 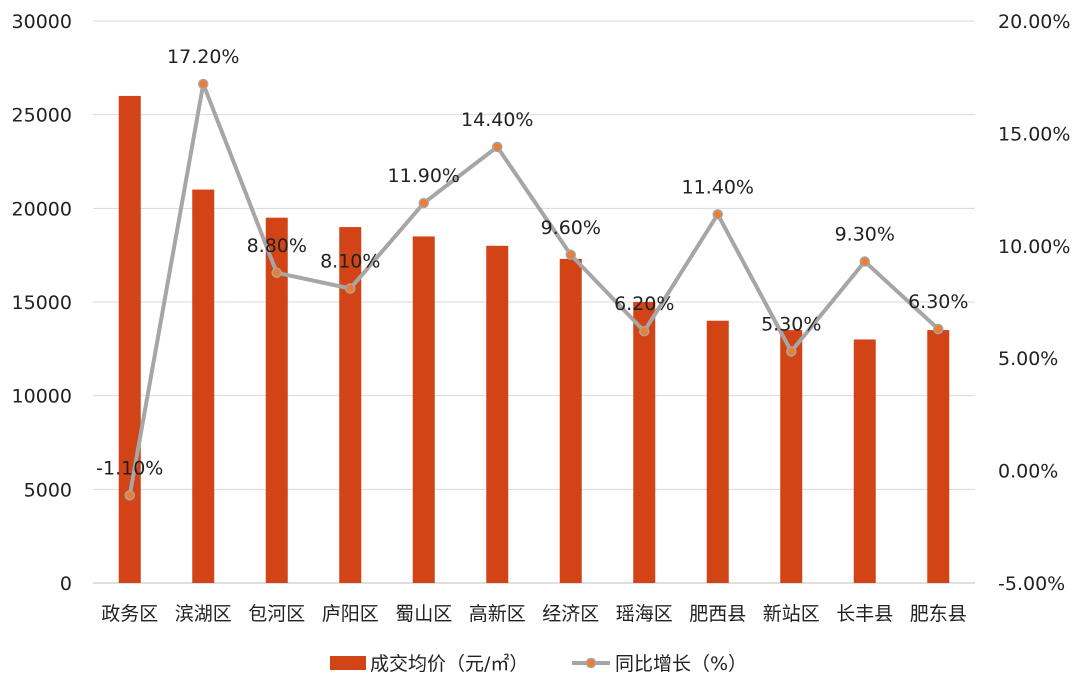 What do you see at coordinates (42, 209) in the screenshot?
I see `left-axis-tick-label: 20000` at bounding box center [42, 209].